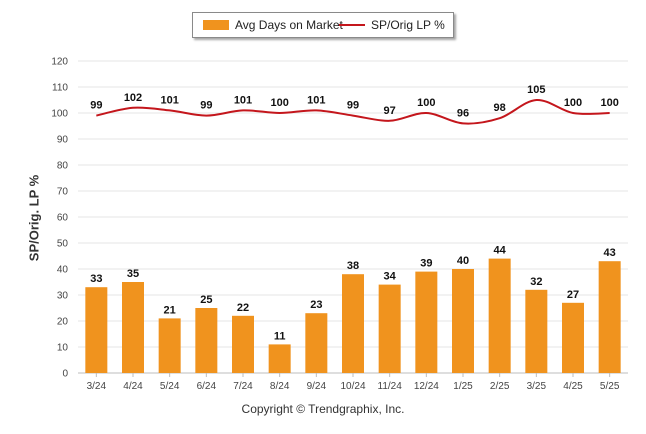  What do you see at coordinates (537, 386) in the screenshot?
I see `x-tick-label: 3/25` at bounding box center [537, 386].